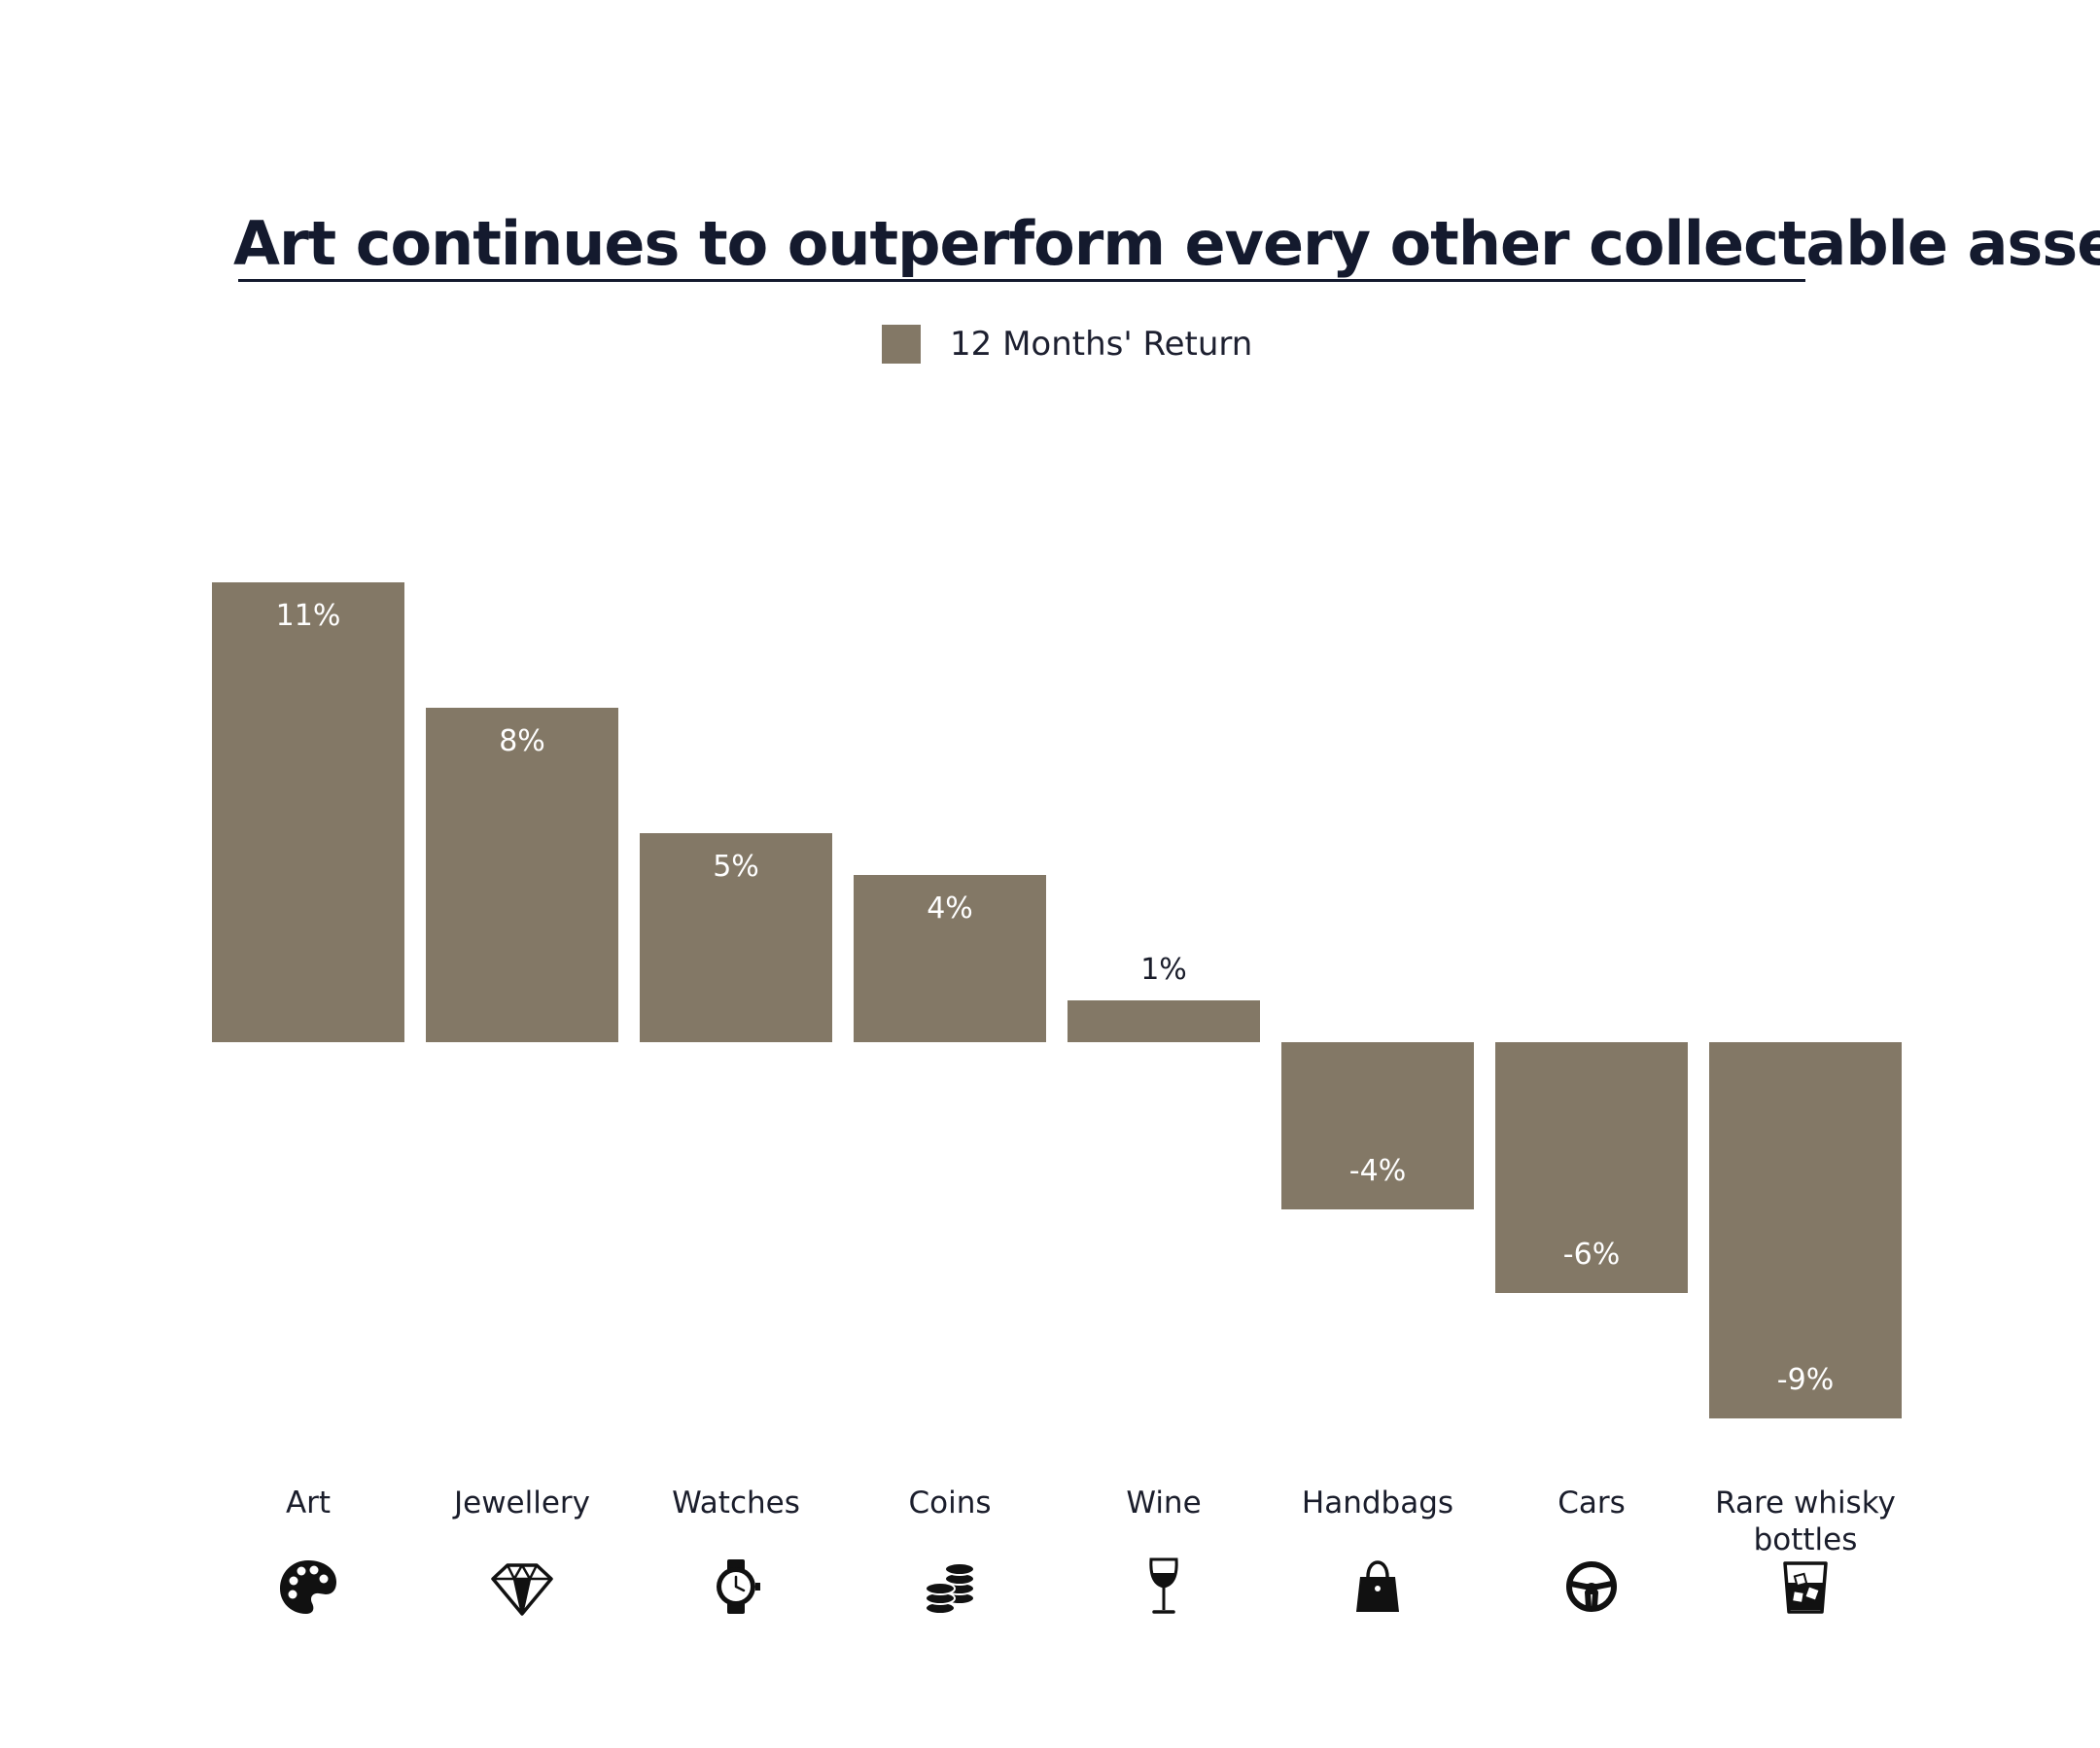 The height and width of the screenshot is (1748, 2100). Describe the element at coordinates (1163, 1503) in the screenshot. I see `category-label-wine: Wine` at that location.